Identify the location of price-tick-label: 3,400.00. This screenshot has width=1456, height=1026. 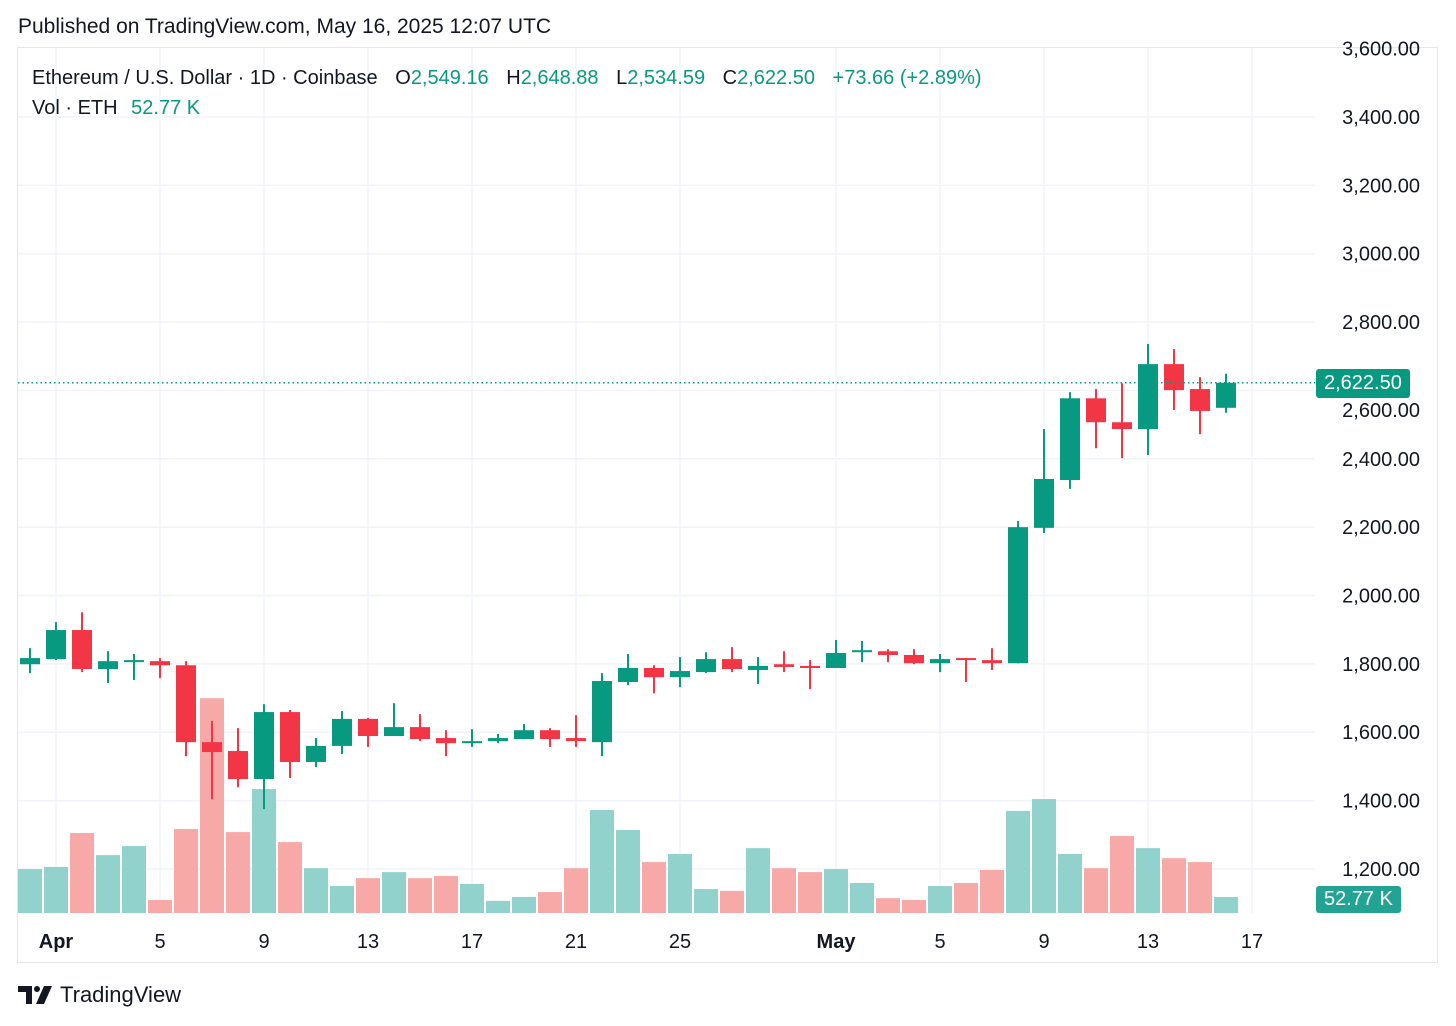
(1381, 118).